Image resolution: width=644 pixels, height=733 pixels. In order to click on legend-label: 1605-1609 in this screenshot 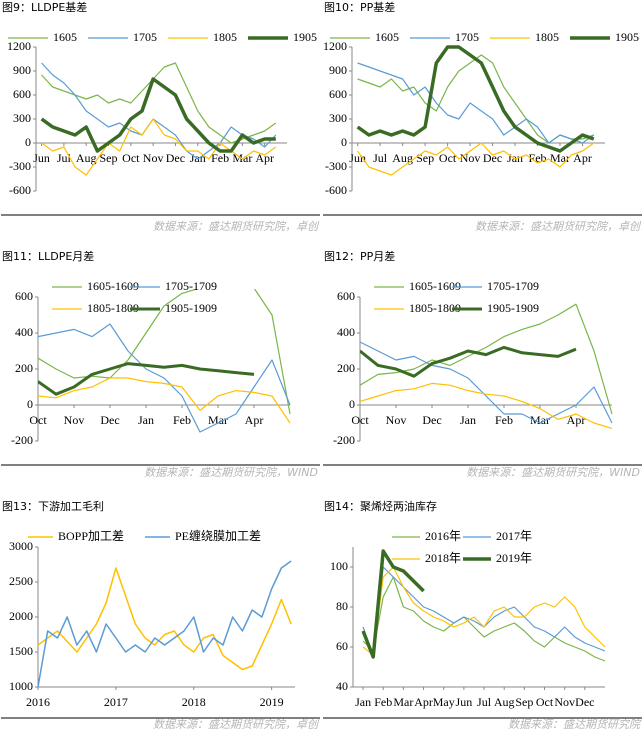, I will do `click(113, 286)`.